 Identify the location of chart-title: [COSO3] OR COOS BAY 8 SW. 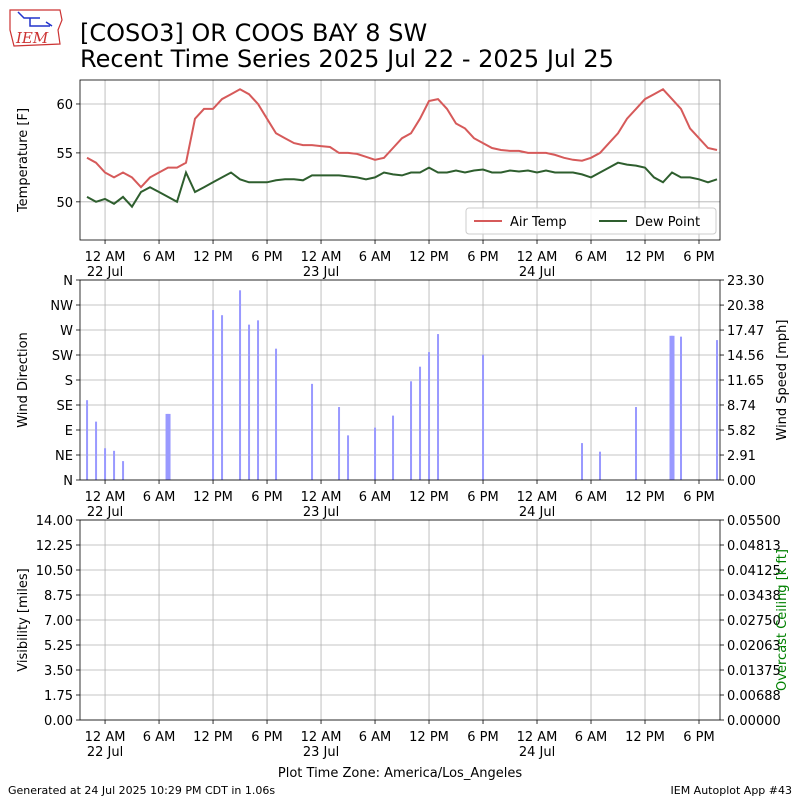
(253, 33).